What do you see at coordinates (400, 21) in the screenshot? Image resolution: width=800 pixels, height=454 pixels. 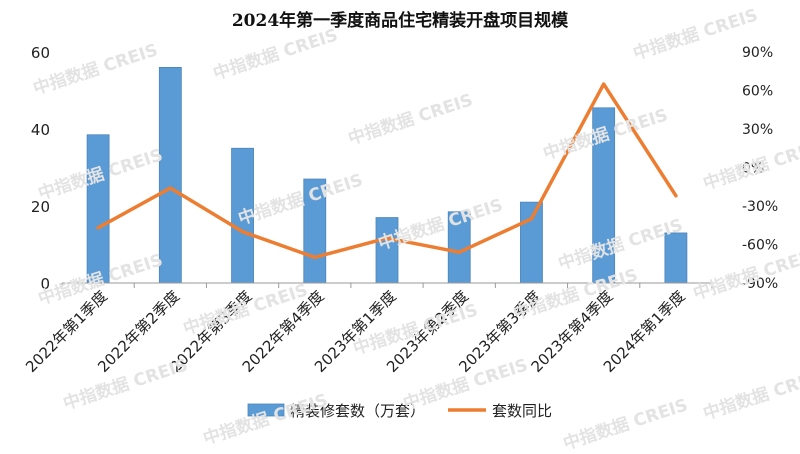 I see `chart-title: 2024年第一季度商品住宅精装开盘项目规模` at bounding box center [400, 21].